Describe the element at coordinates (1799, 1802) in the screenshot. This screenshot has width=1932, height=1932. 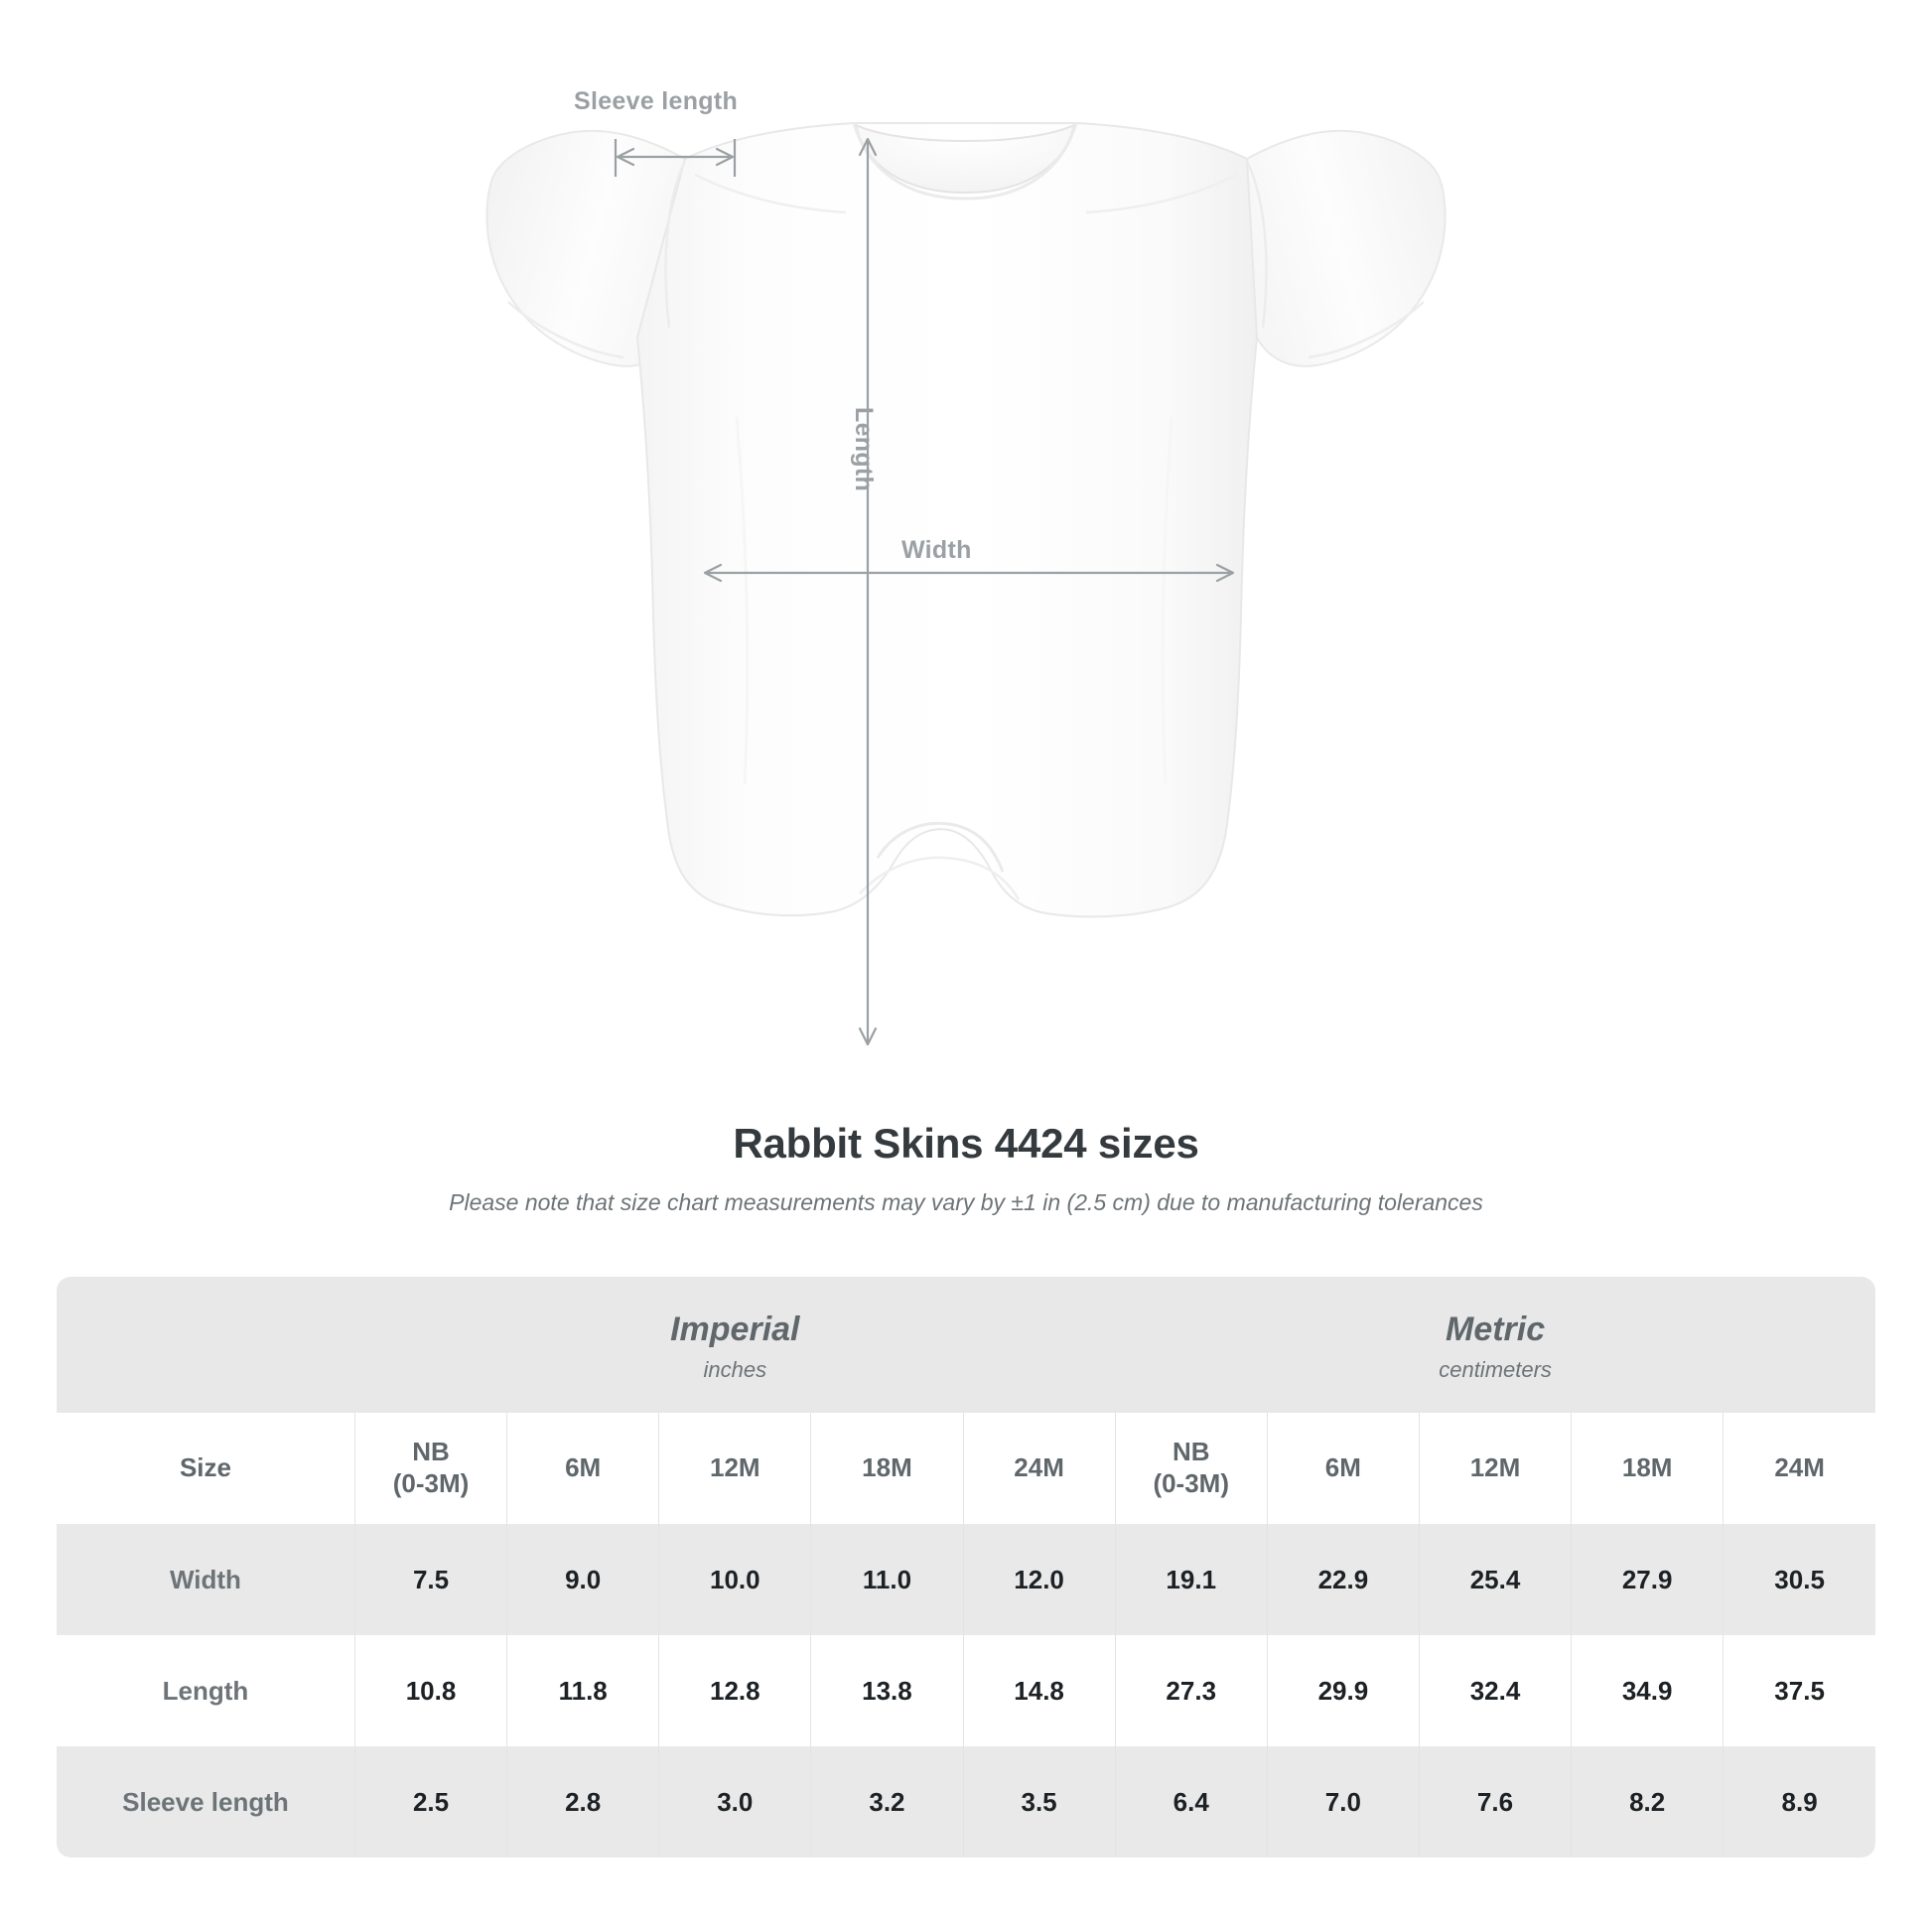
I see `cell-sleeve-metric-24m: 8.9` at that location.